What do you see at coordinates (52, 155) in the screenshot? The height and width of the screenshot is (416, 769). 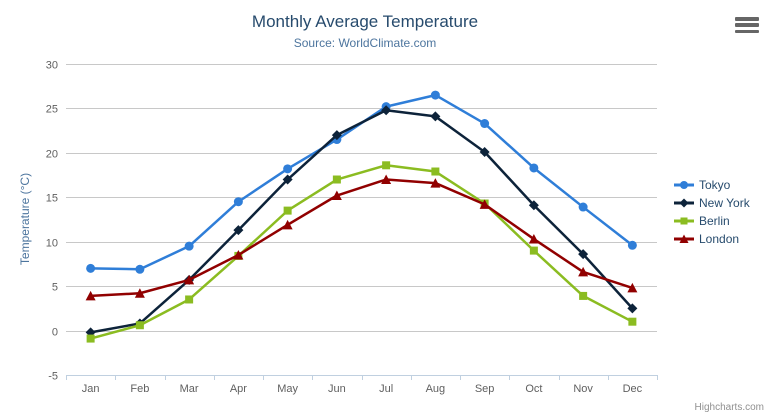 I see `y-axis-label: 20` at bounding box center [52, 155].